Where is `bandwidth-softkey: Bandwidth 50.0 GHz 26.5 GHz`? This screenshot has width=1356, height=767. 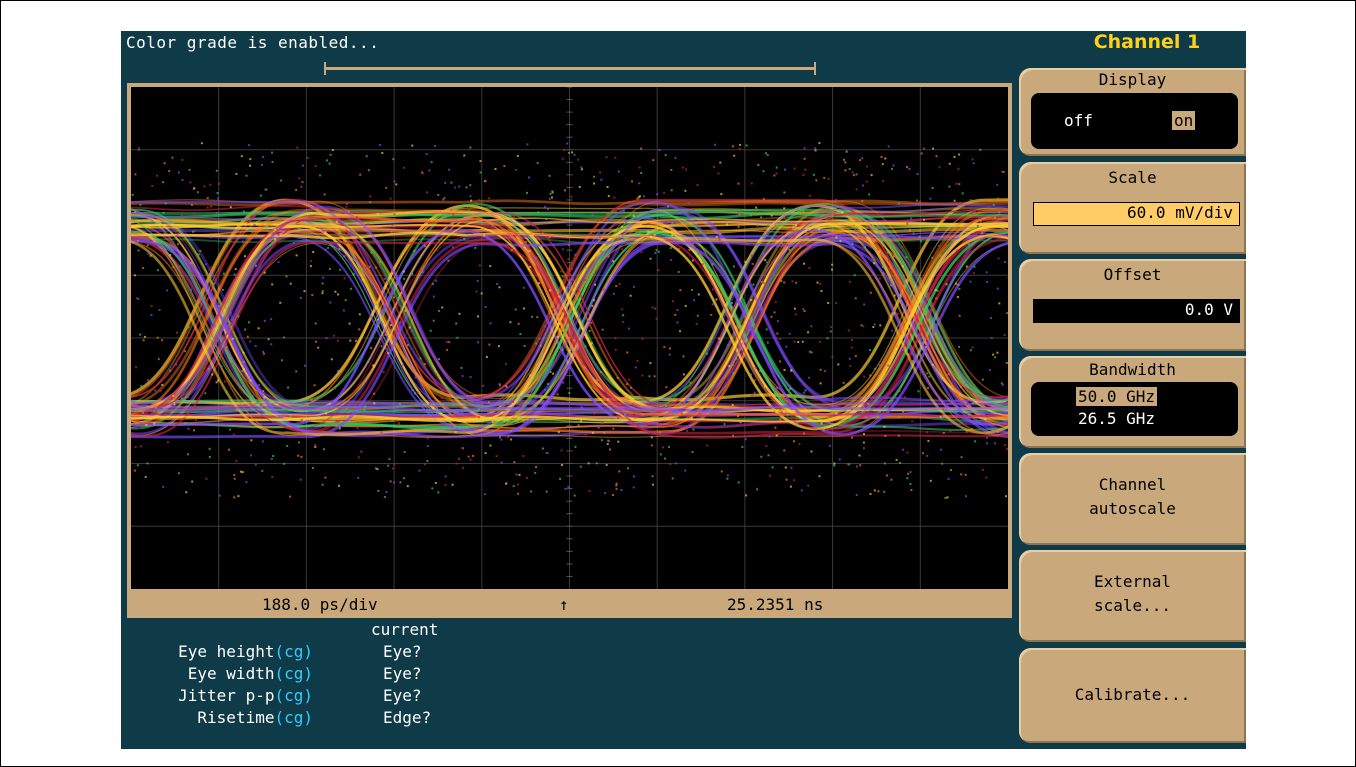
bandwidth-softkey: Bandwidth 50.0 GHz 26.5 GHz is located at coordinates (1132, 402).